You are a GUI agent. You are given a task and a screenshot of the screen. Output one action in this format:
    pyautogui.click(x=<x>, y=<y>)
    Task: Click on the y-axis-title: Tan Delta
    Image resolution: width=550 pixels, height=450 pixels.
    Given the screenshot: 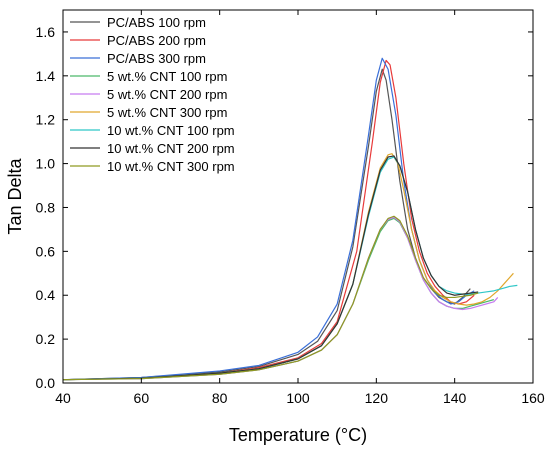 What is the action you would take?
    pyautogui.click(x=15, y=195)
    